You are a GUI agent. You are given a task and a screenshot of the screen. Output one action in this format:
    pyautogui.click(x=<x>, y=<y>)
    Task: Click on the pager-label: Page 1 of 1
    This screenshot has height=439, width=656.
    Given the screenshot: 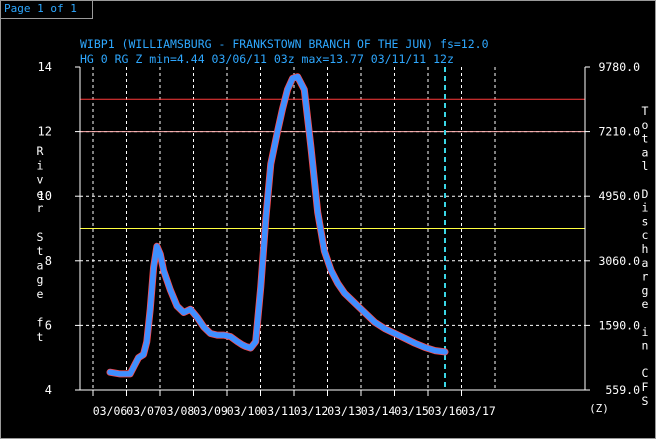 What is the action you would take?
    pyautogui.click(x=40, y=8)
    